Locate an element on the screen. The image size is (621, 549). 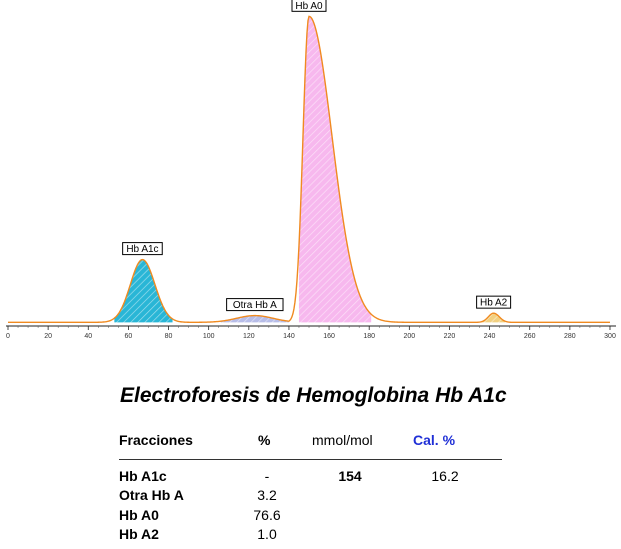
table-divider is located at coordinates (310, 459).